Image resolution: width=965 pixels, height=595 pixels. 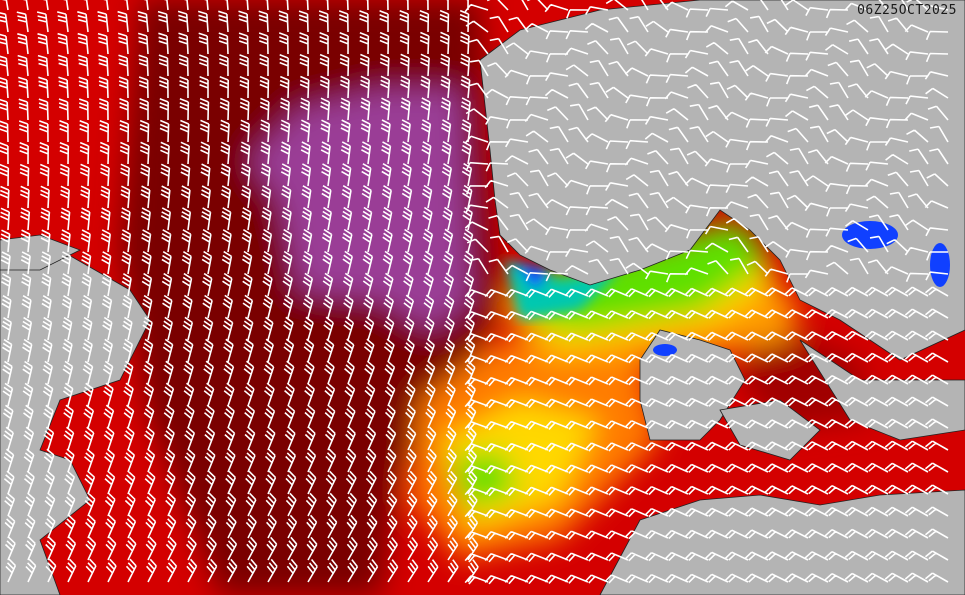 I want to click on lake-vattern, so click(x=940, y=265).